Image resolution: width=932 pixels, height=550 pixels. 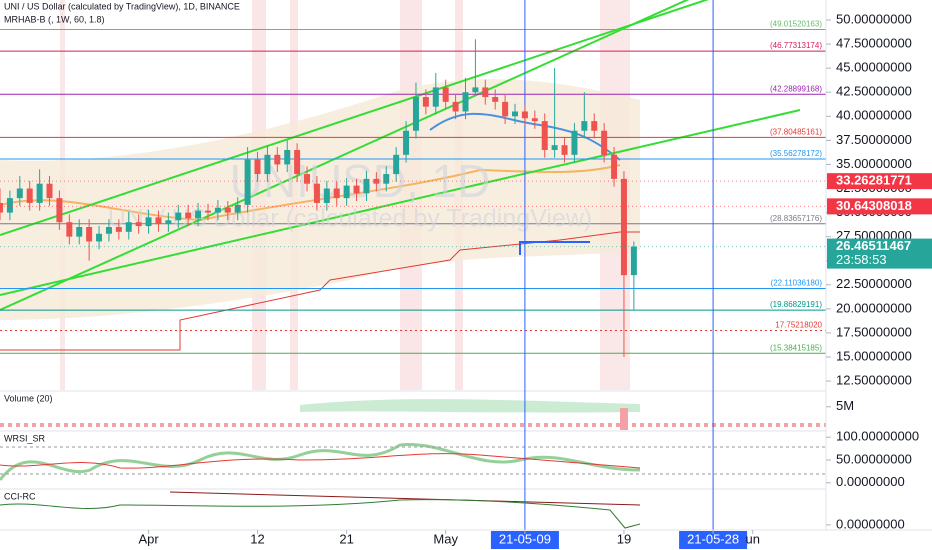 I want to click on level-label: (19.86829191), so click(x=796, y=304).